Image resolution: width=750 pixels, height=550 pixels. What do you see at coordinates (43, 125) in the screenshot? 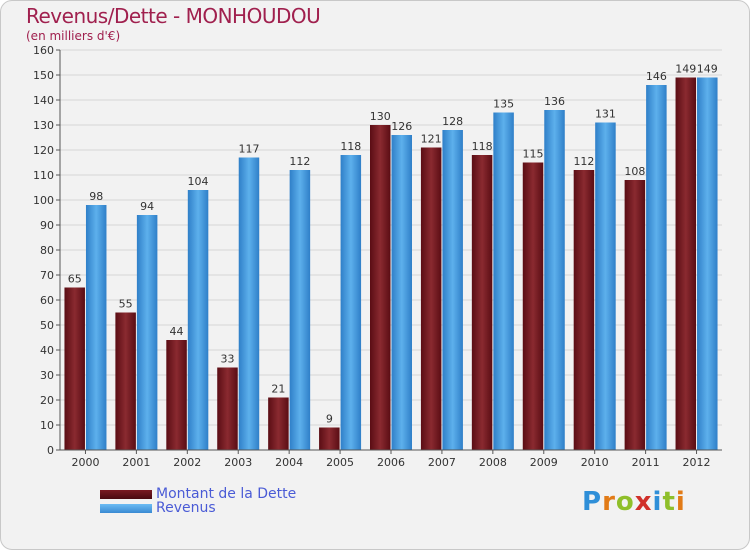
I see `y-tick-label: 130` at bounding box center [43, 125].